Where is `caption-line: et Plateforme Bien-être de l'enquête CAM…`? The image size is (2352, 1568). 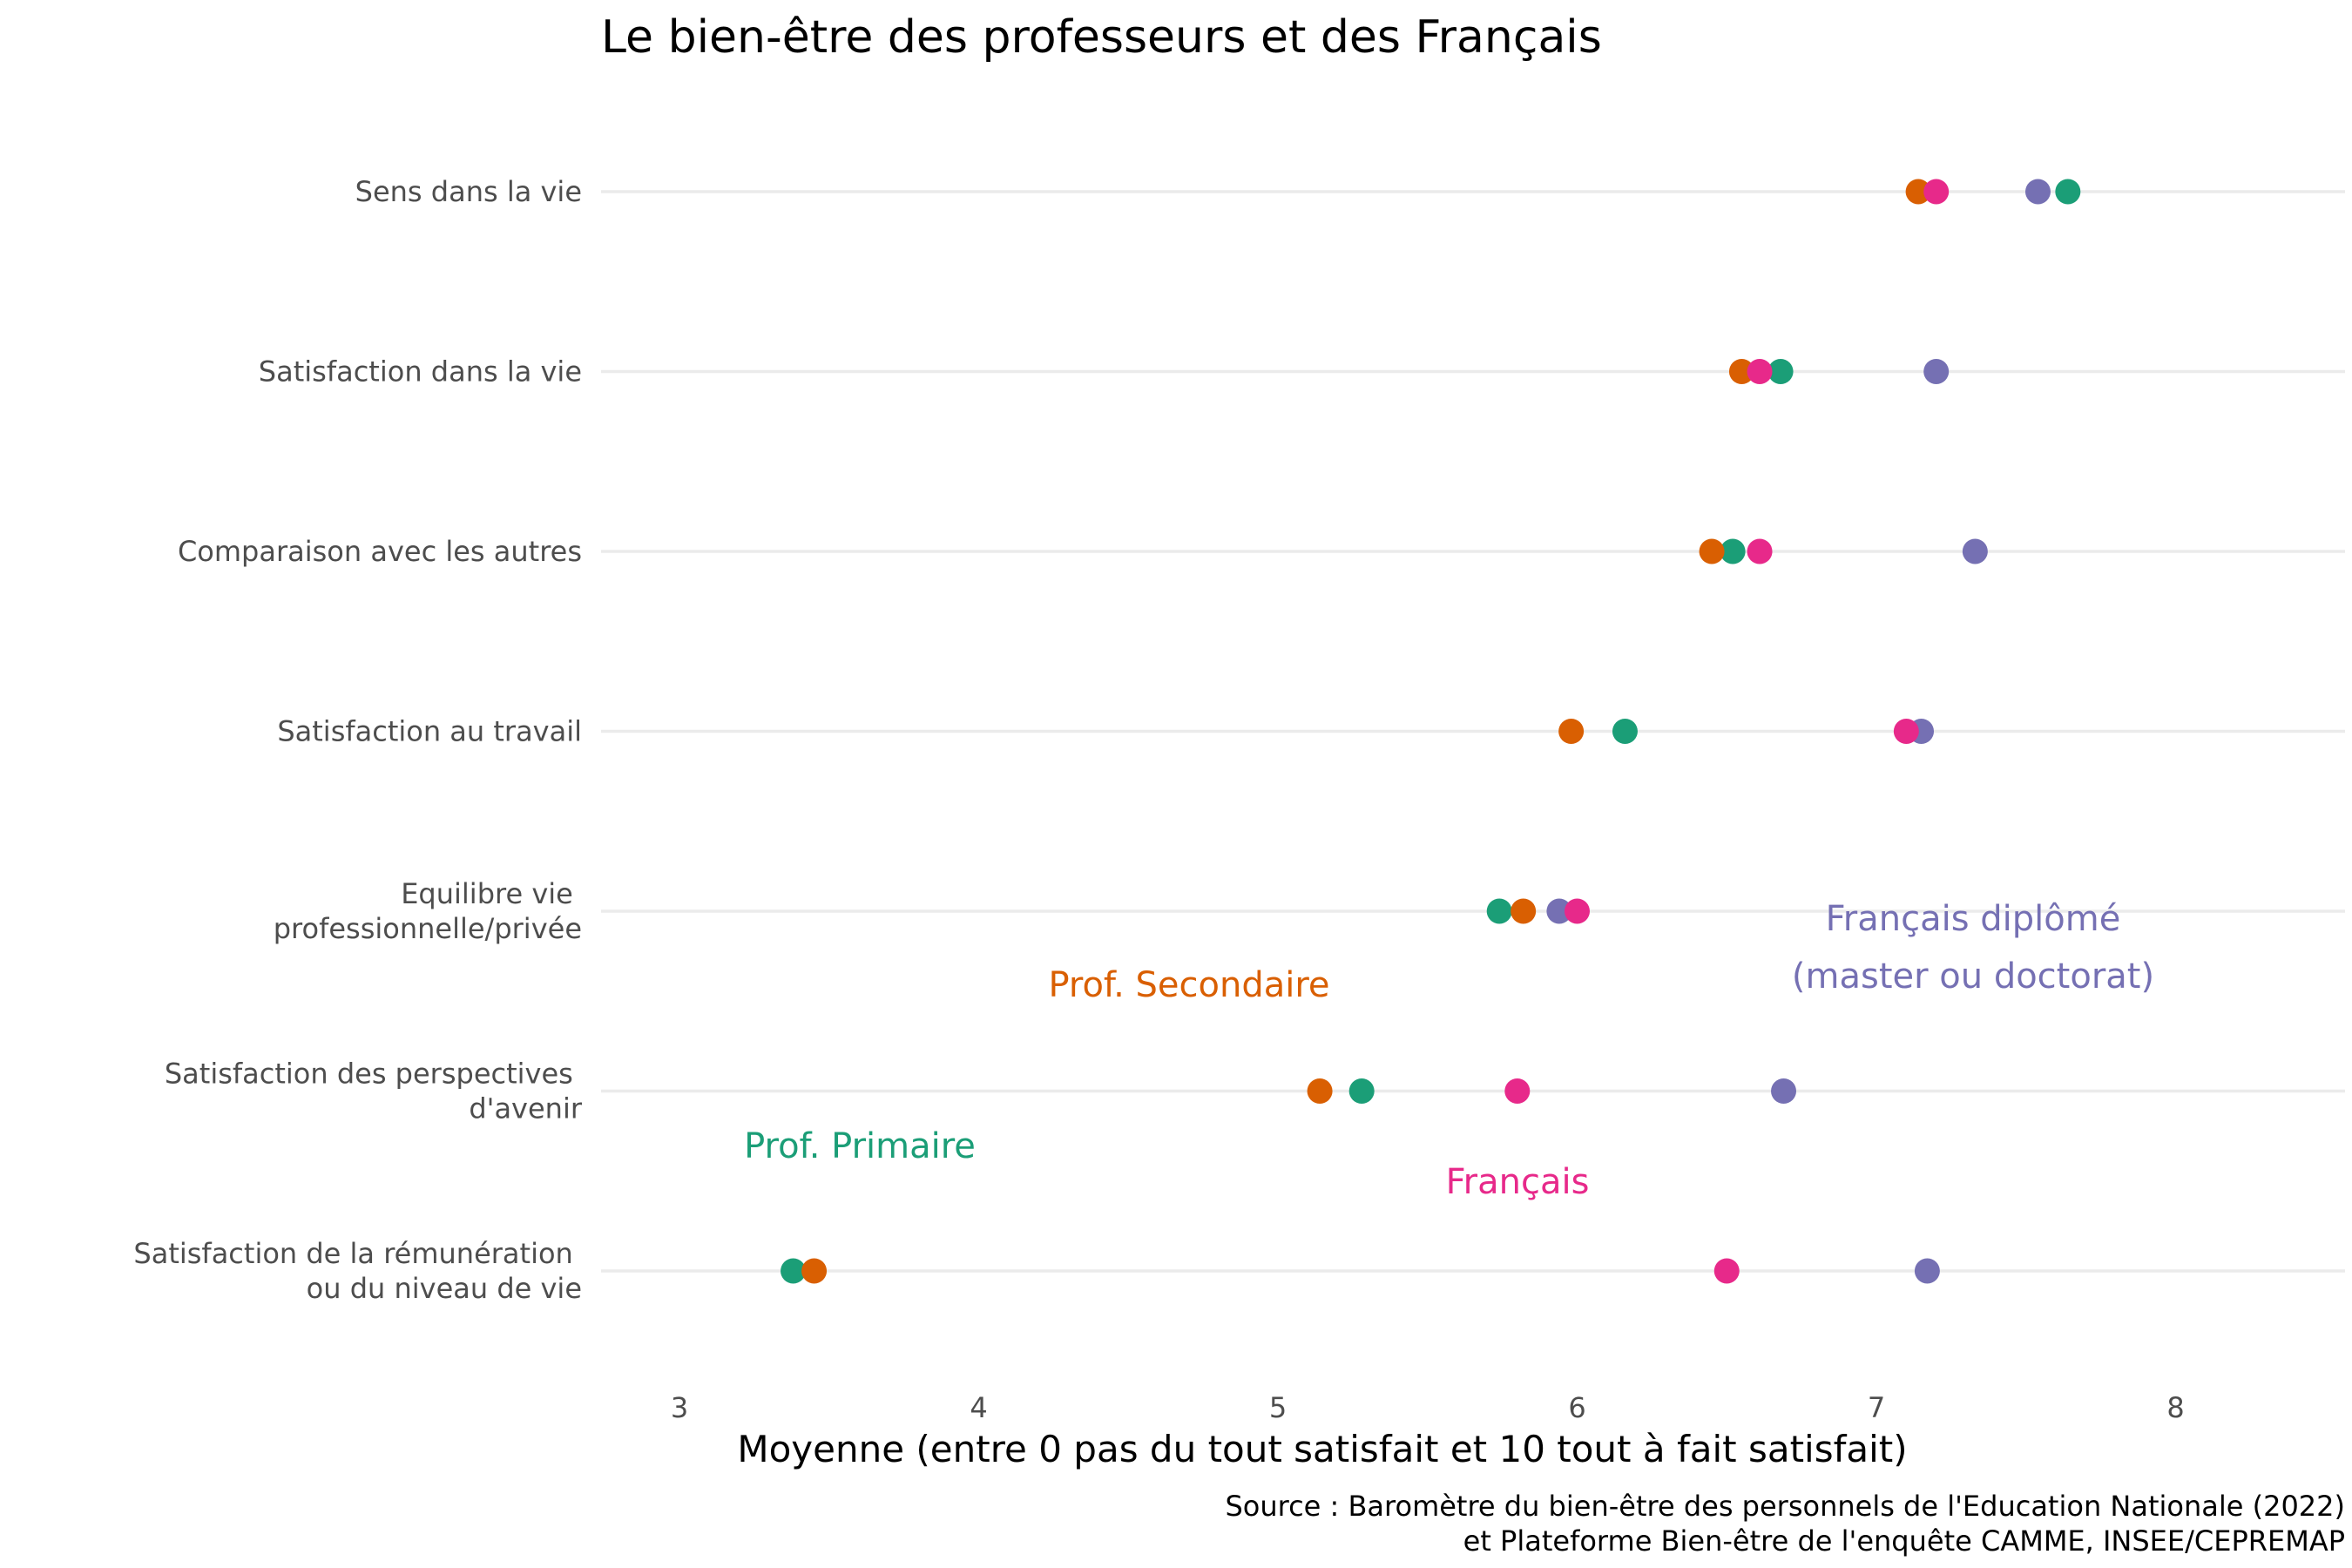
caption-line: et Plateforme Bien-être de l'enquête CAM… is located at coordinates (1904, 1541).